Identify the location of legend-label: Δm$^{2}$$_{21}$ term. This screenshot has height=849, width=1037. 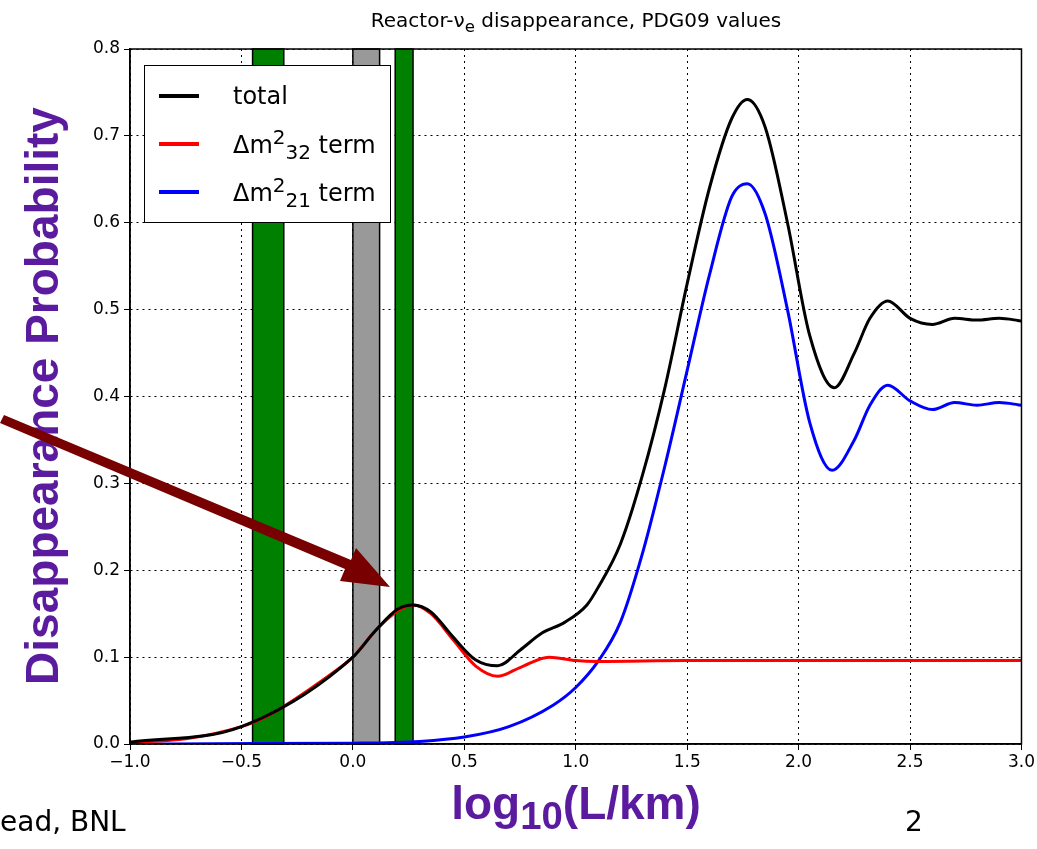
(304, 192).